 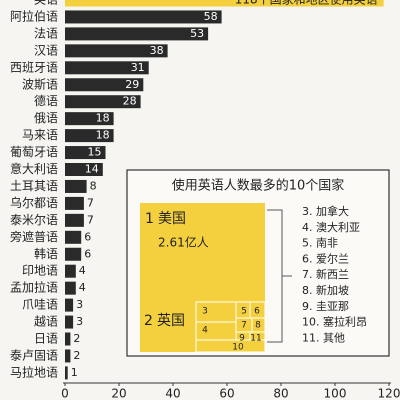 What do you see at coordinates (34, 202) in the screenshot?
I see `y-tick-label: 乌尔都语` at bounding box center [34, 202].